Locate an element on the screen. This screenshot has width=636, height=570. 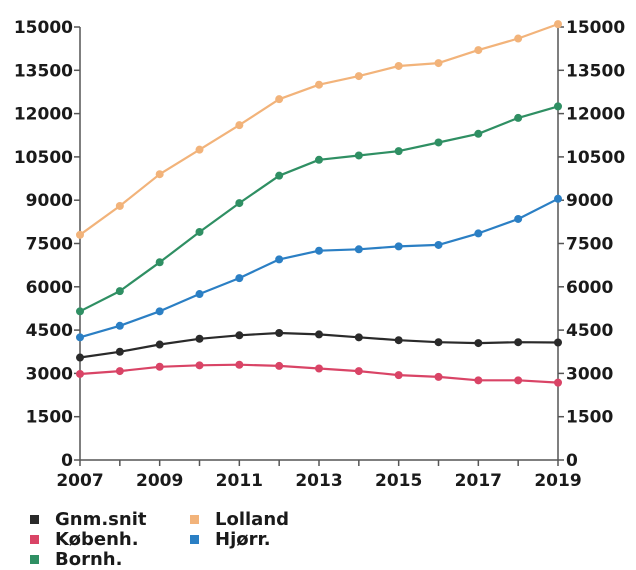
y-tick-label-left: 7500 is located at coordinates (49, 245).